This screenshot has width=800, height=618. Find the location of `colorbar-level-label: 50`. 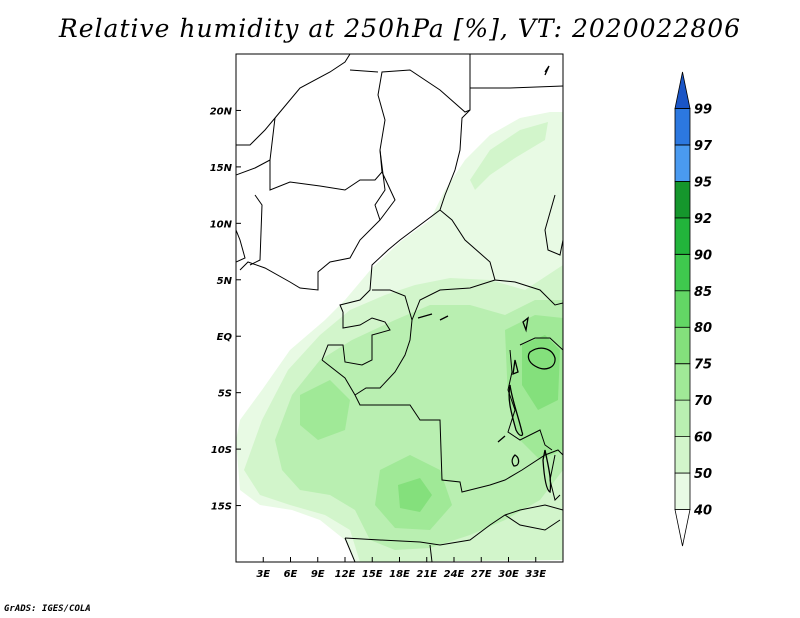

colorbar-level-label: 50 is located at coordinates (703, 474).